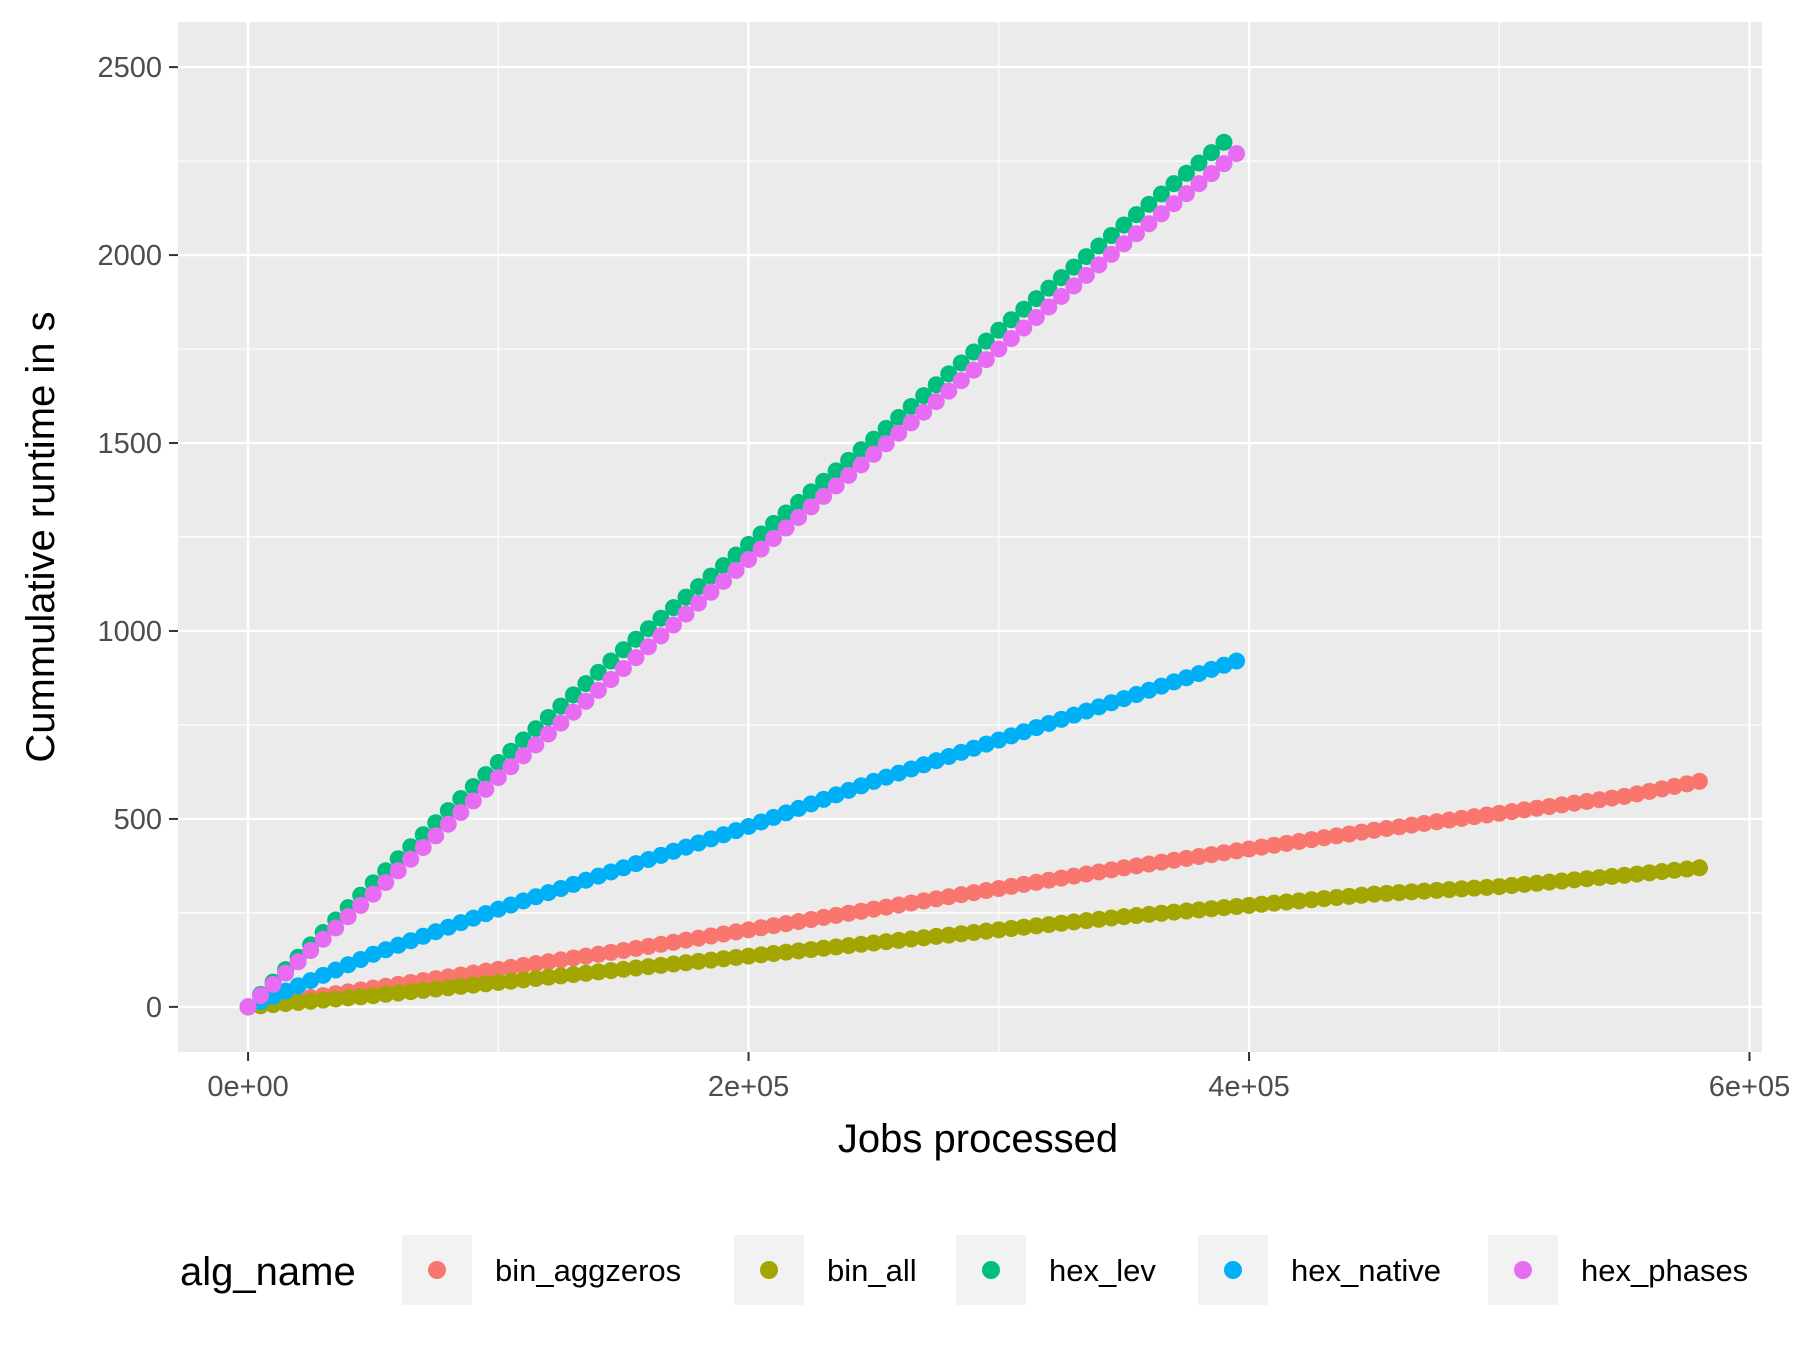  I want to click on x-tick-label: 4e+05, so click(1248, 1087).